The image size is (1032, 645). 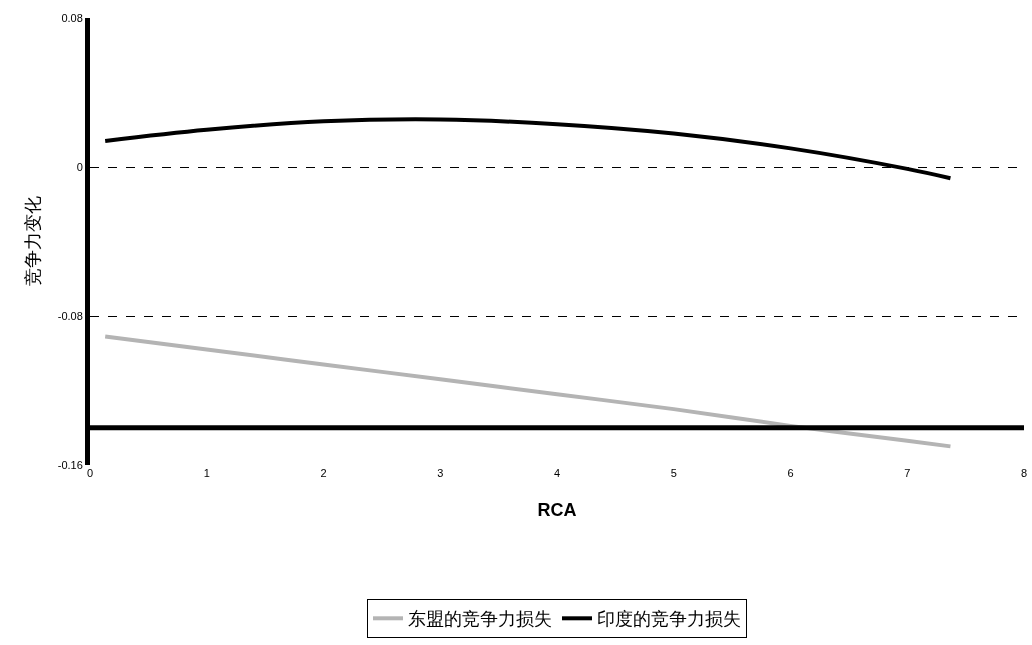 I want to click on y-tick-label: -0.16, so click(x=70, y=464).